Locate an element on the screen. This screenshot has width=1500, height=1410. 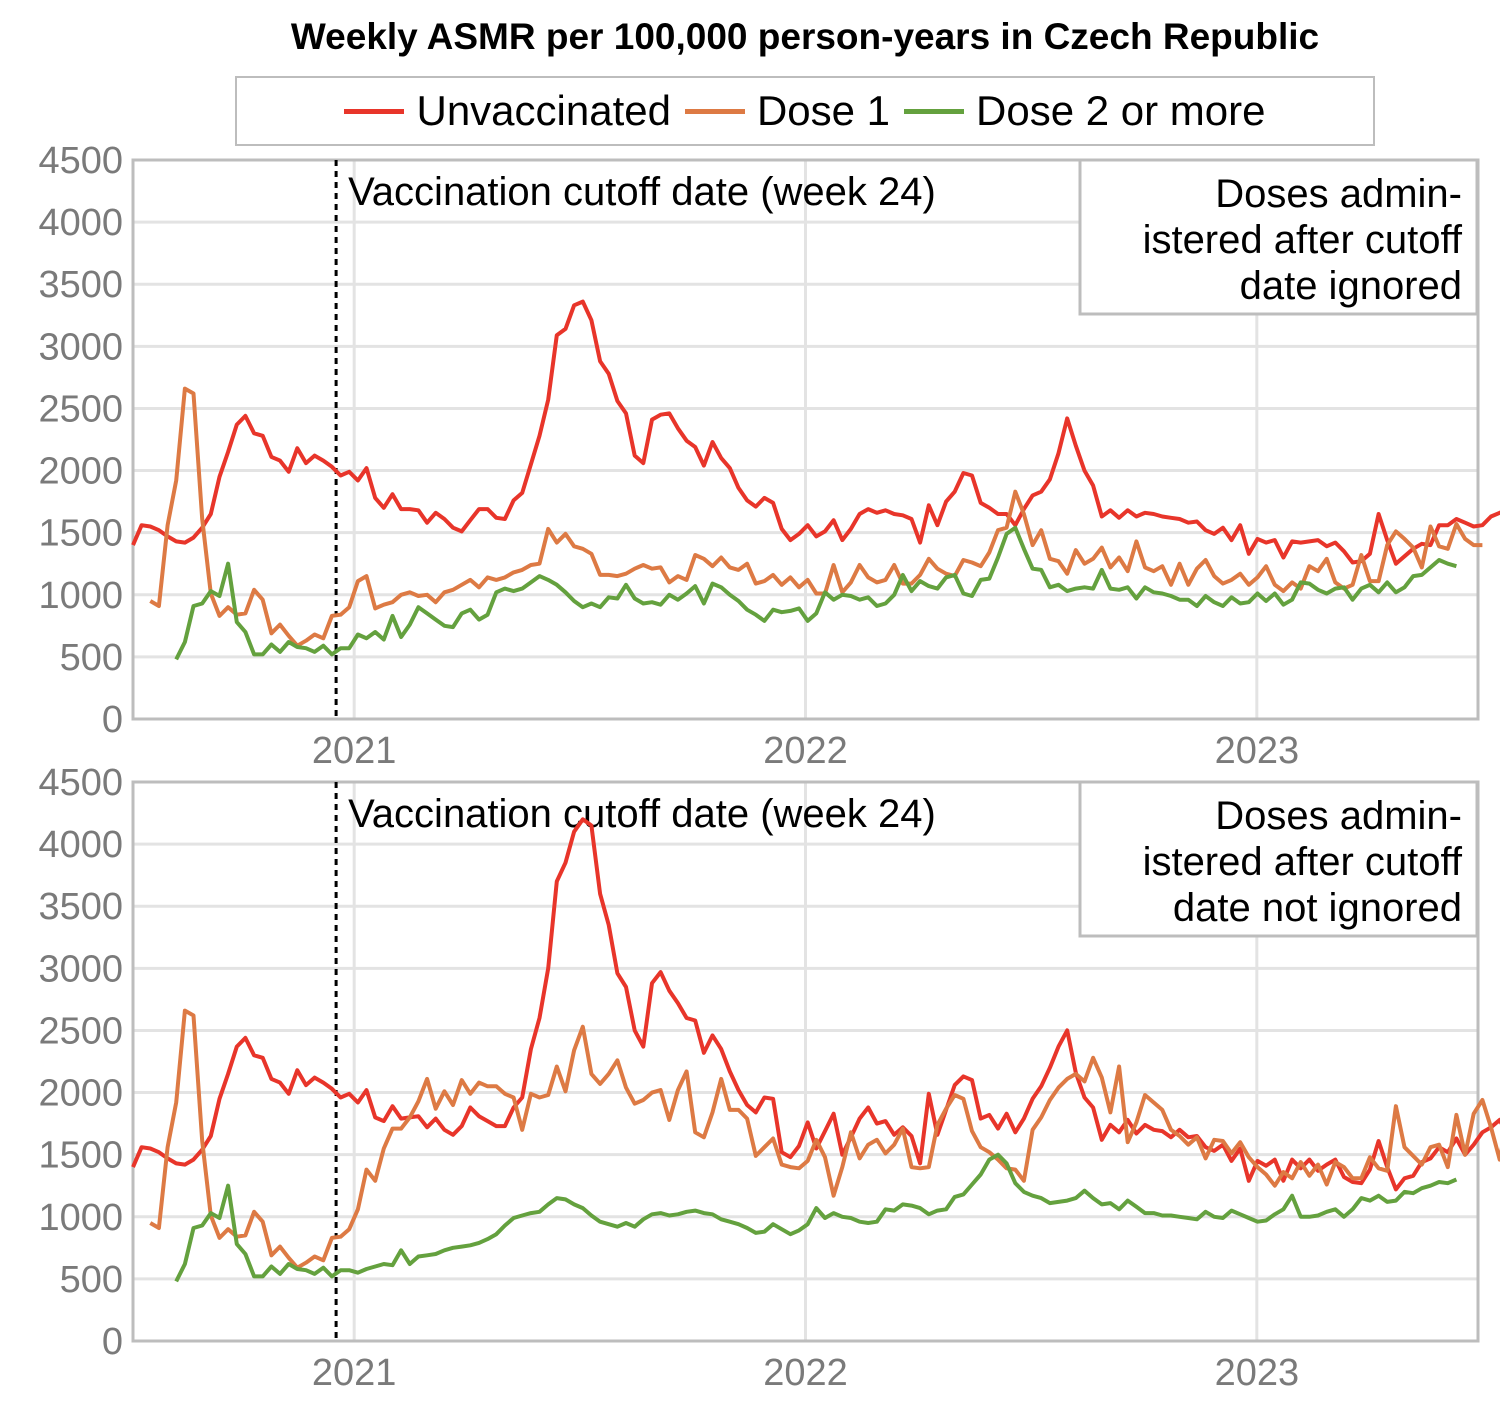
legend-item-dose1: Dose 1 is located at coordinates (787, 111).